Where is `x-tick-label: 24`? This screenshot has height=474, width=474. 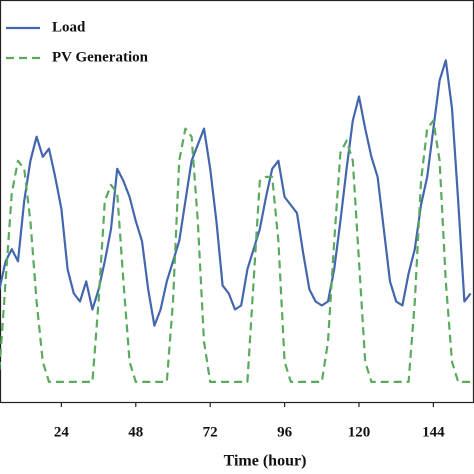 x-tick-label: 24 is located at coordinates (62, 432).